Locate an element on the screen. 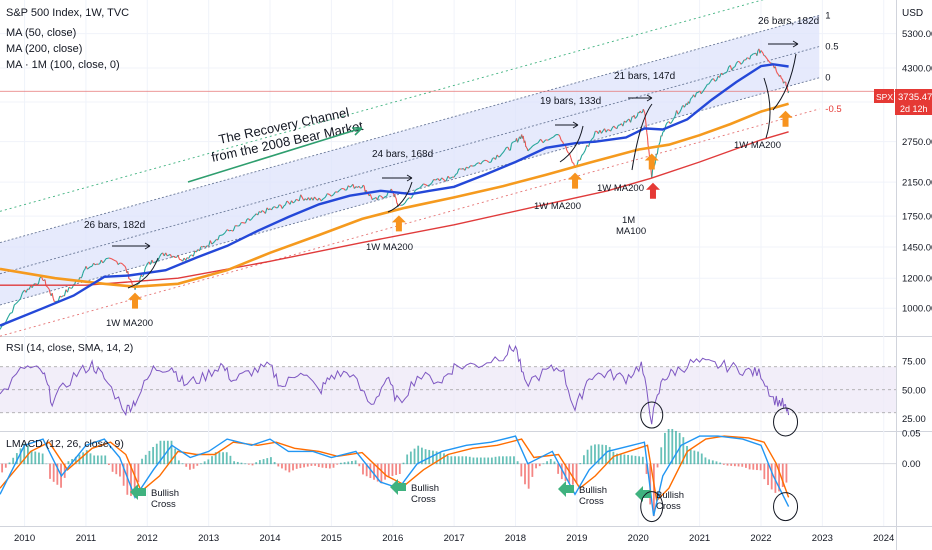 The width and height of the screenshot is (932, 550). fib-level-label: 0.5 is located at coordinates (831, 47).